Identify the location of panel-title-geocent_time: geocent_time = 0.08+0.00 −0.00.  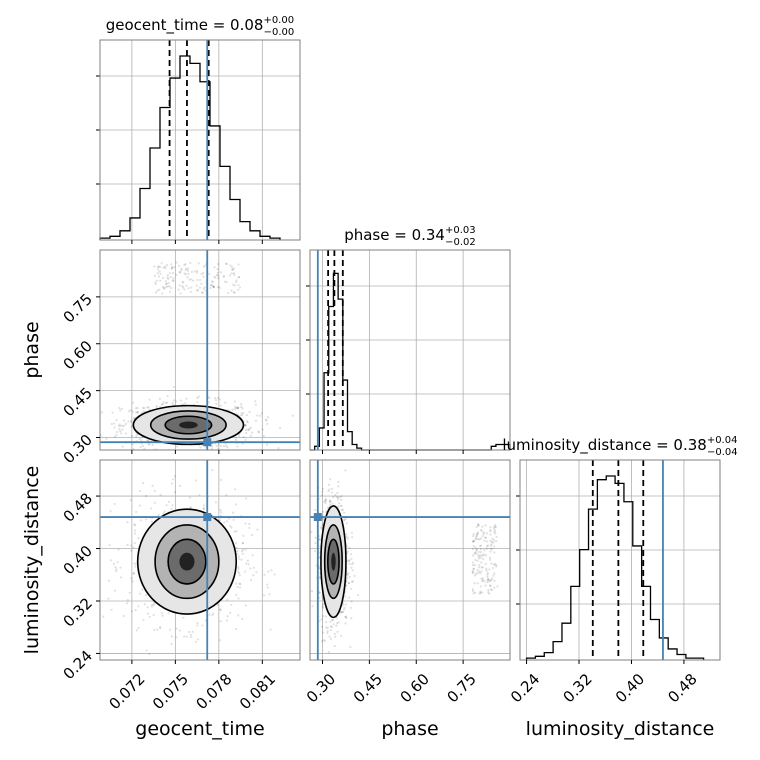
(200, 26).